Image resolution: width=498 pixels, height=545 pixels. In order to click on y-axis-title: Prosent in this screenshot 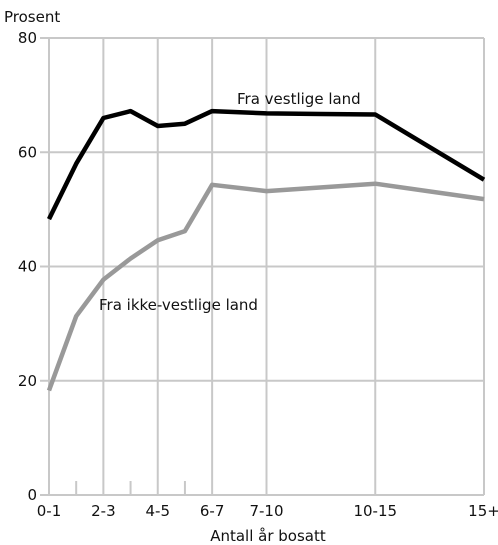, I will do `click(32, 17)`.